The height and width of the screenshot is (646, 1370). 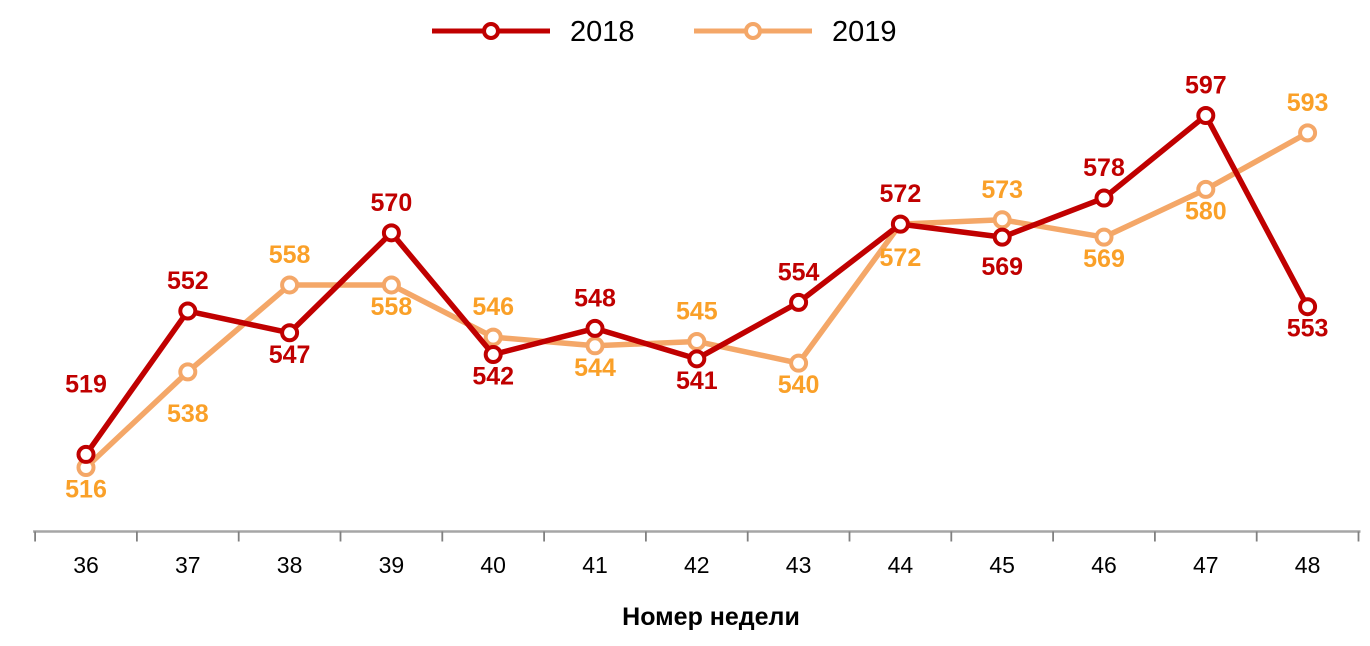 I want to click on data-label-2019-week-39: 558, so click(x=392, y=307).